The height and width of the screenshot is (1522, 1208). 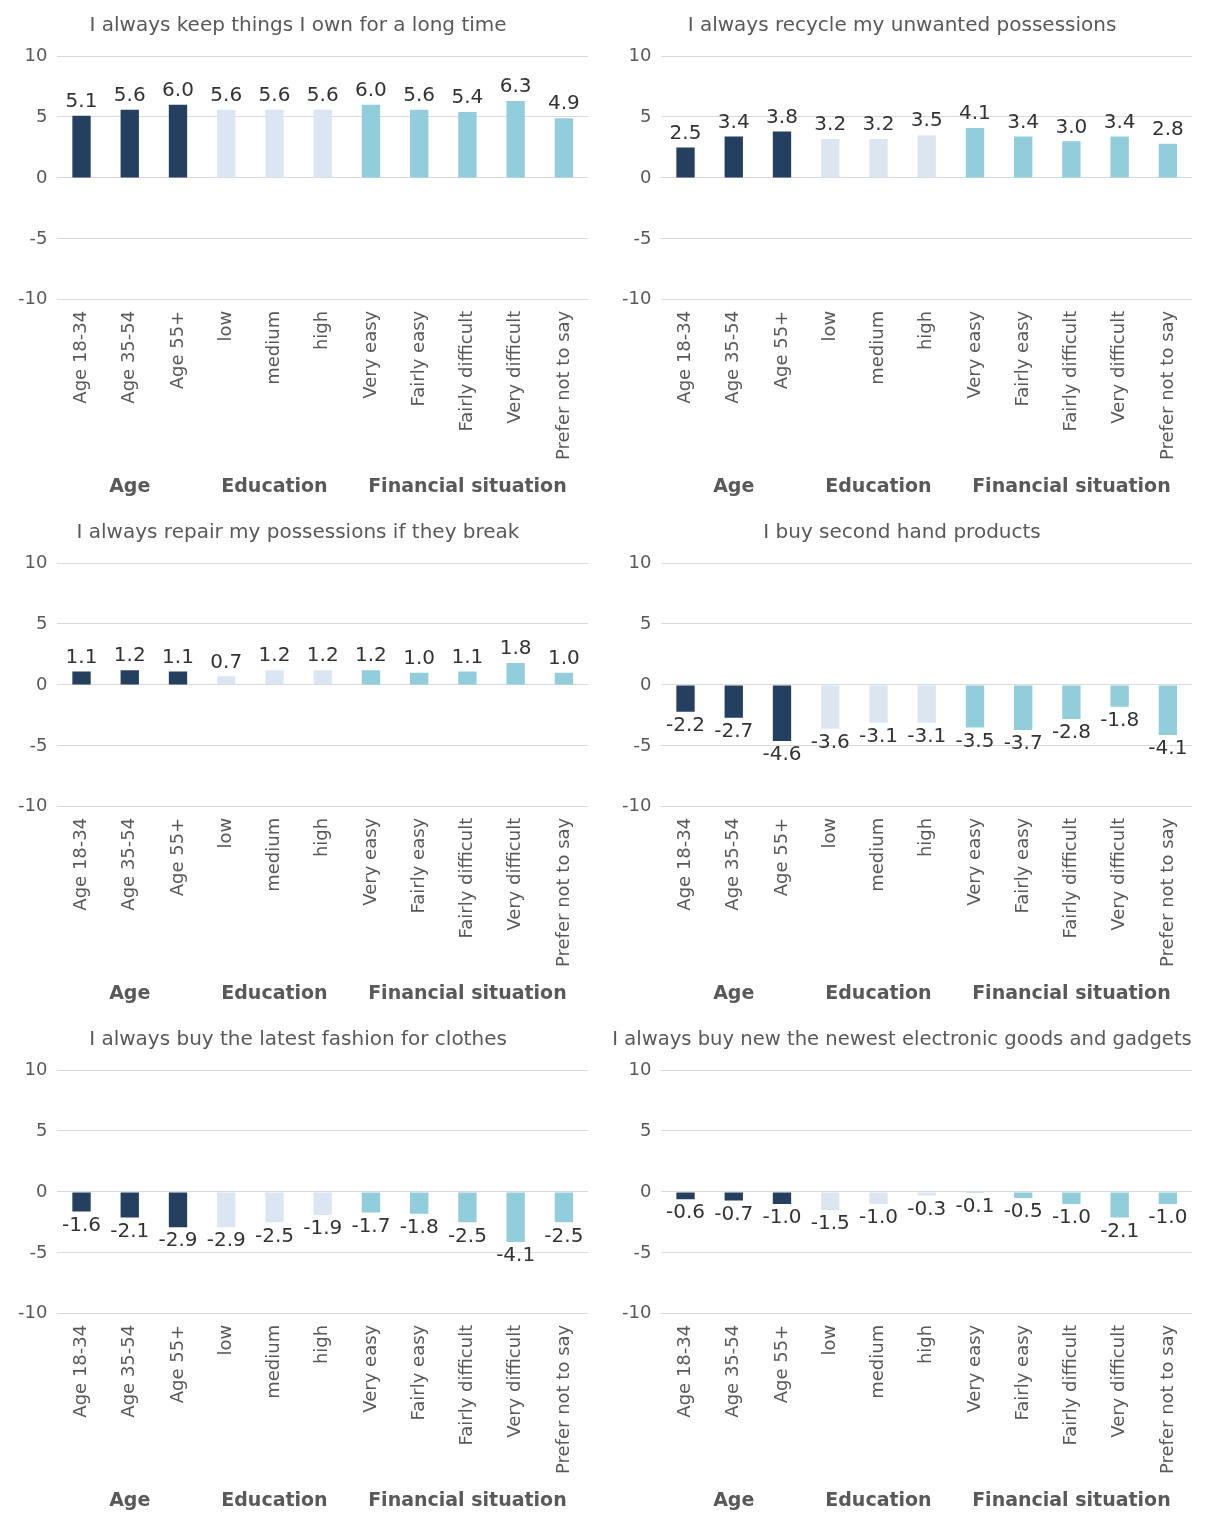 I want to click on chart-title: I always buy new the newest electronic goods and gadgets, so click(x=902, y=1039).